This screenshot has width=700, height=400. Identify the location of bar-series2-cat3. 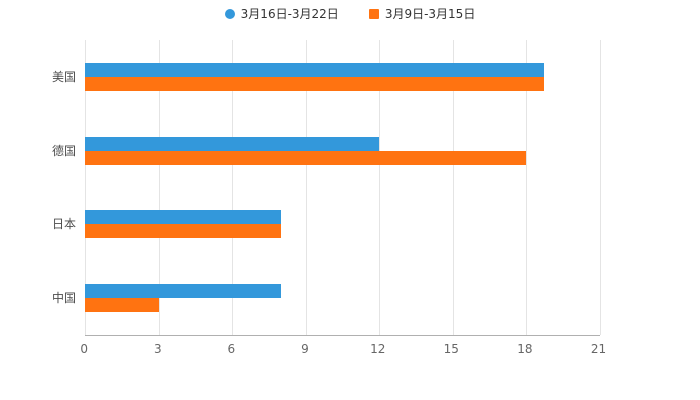
(183, 231).